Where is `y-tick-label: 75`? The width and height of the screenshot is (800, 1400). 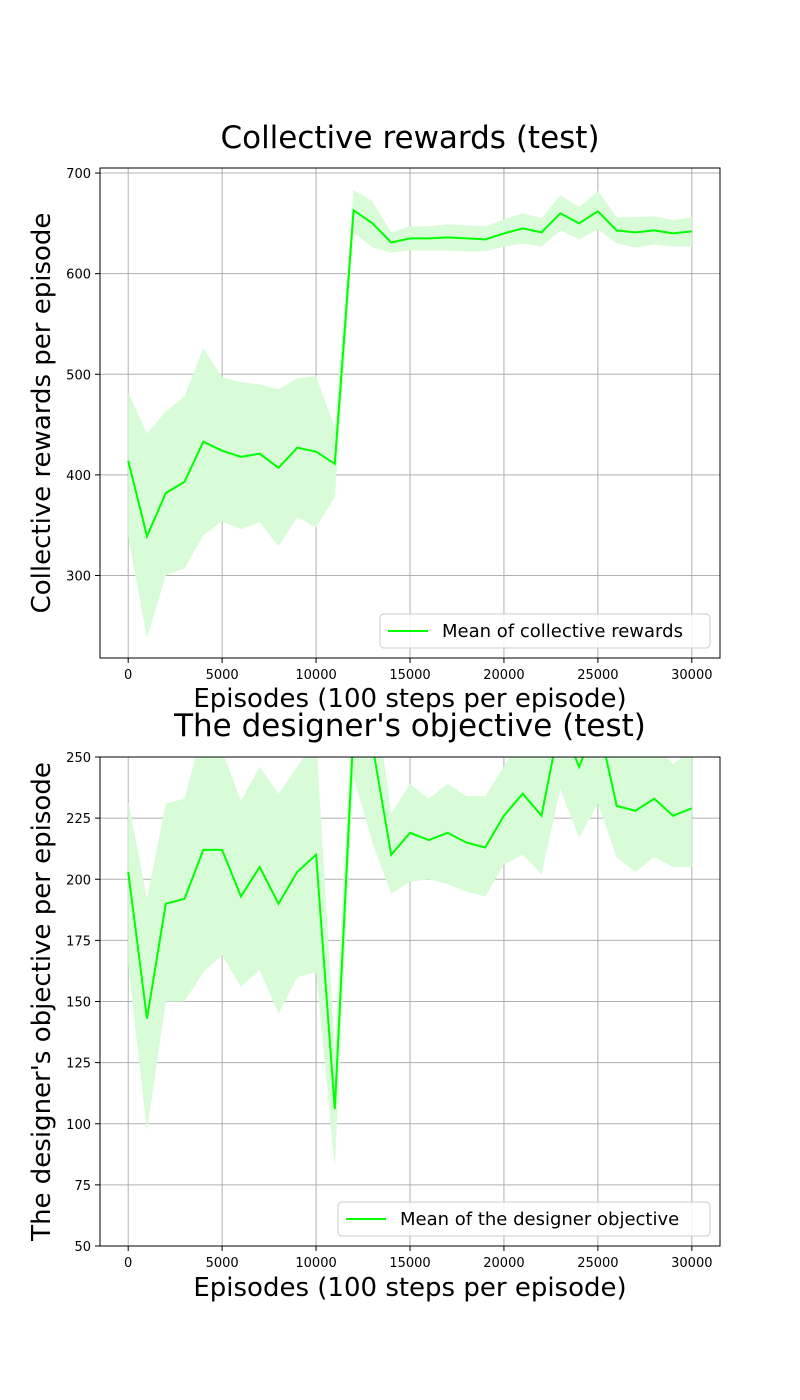
y-tick-label: 75 is located at coordinates (82, 1186).